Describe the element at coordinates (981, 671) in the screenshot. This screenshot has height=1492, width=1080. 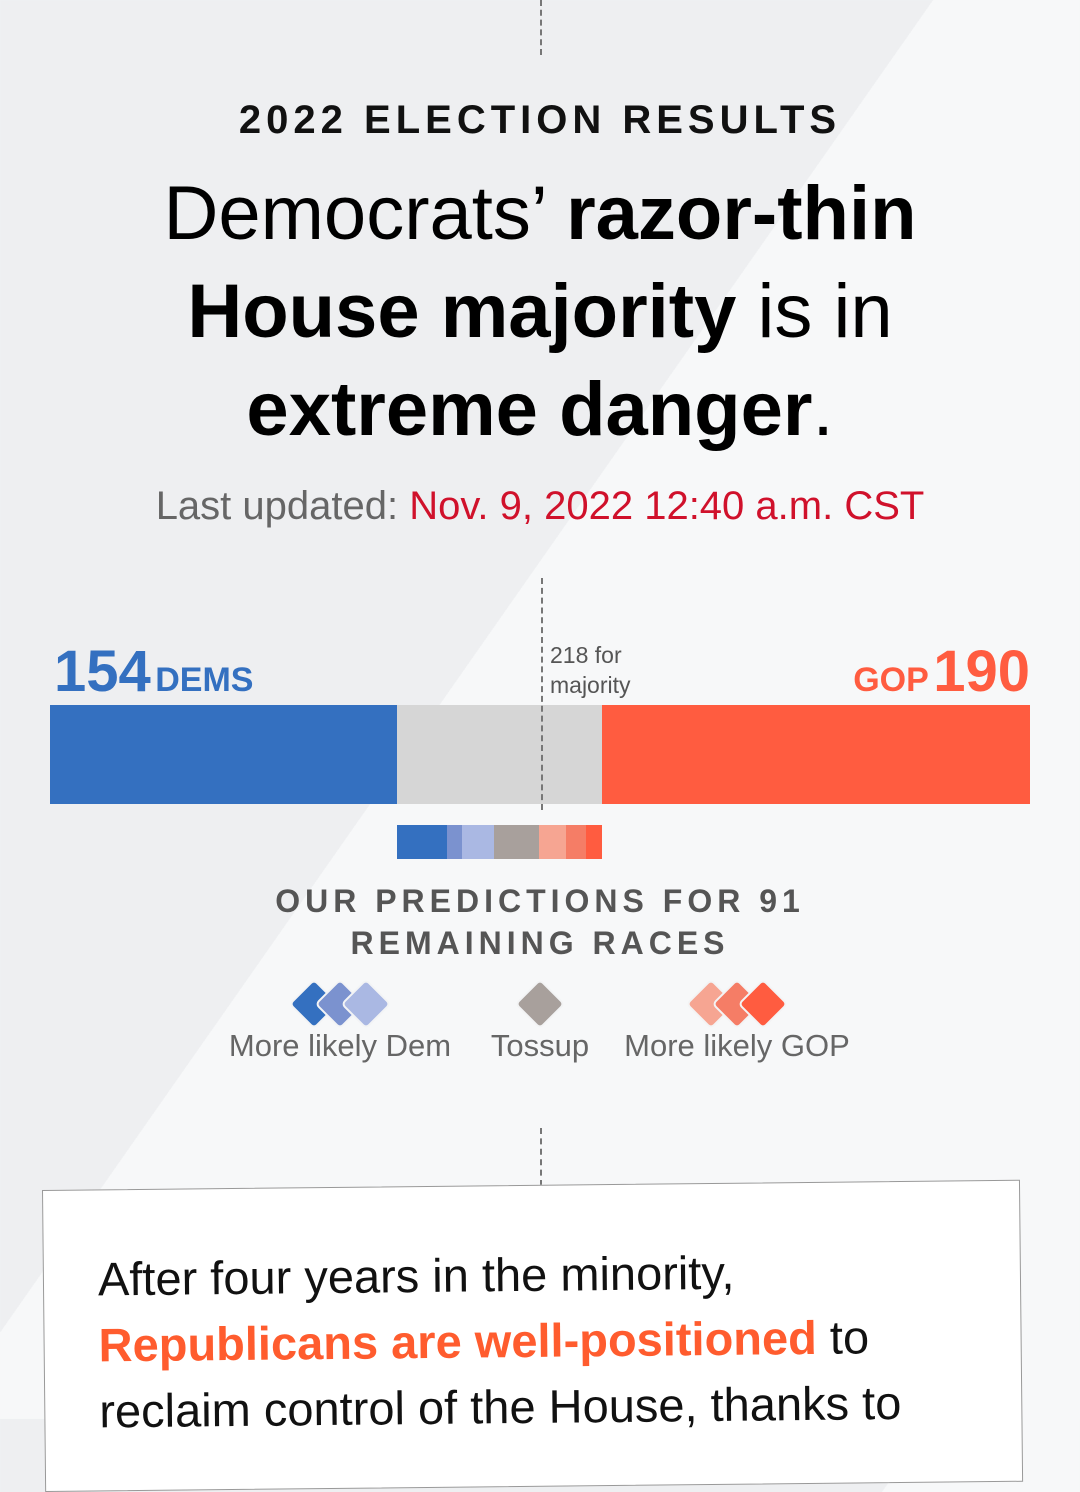
I see `gop-count: 190` at that location.